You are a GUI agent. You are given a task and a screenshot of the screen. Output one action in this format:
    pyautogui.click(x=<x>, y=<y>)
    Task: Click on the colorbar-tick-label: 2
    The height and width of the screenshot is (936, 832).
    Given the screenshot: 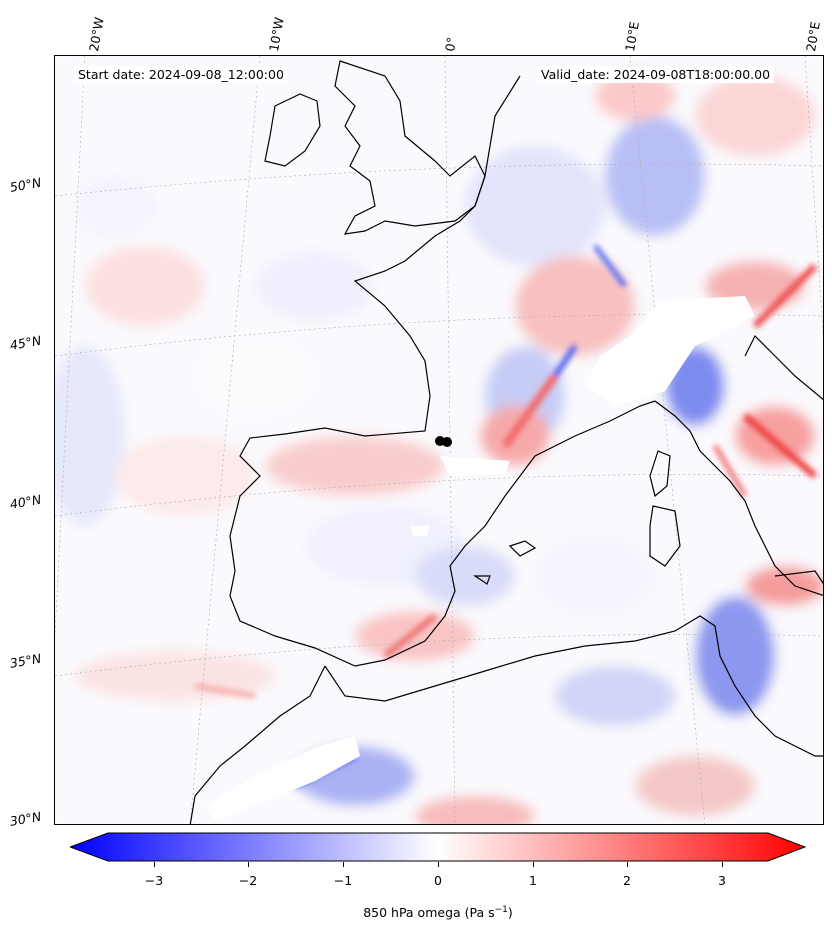 What is the action you would take?
    pyautogui.click(x=627, y=880)
    